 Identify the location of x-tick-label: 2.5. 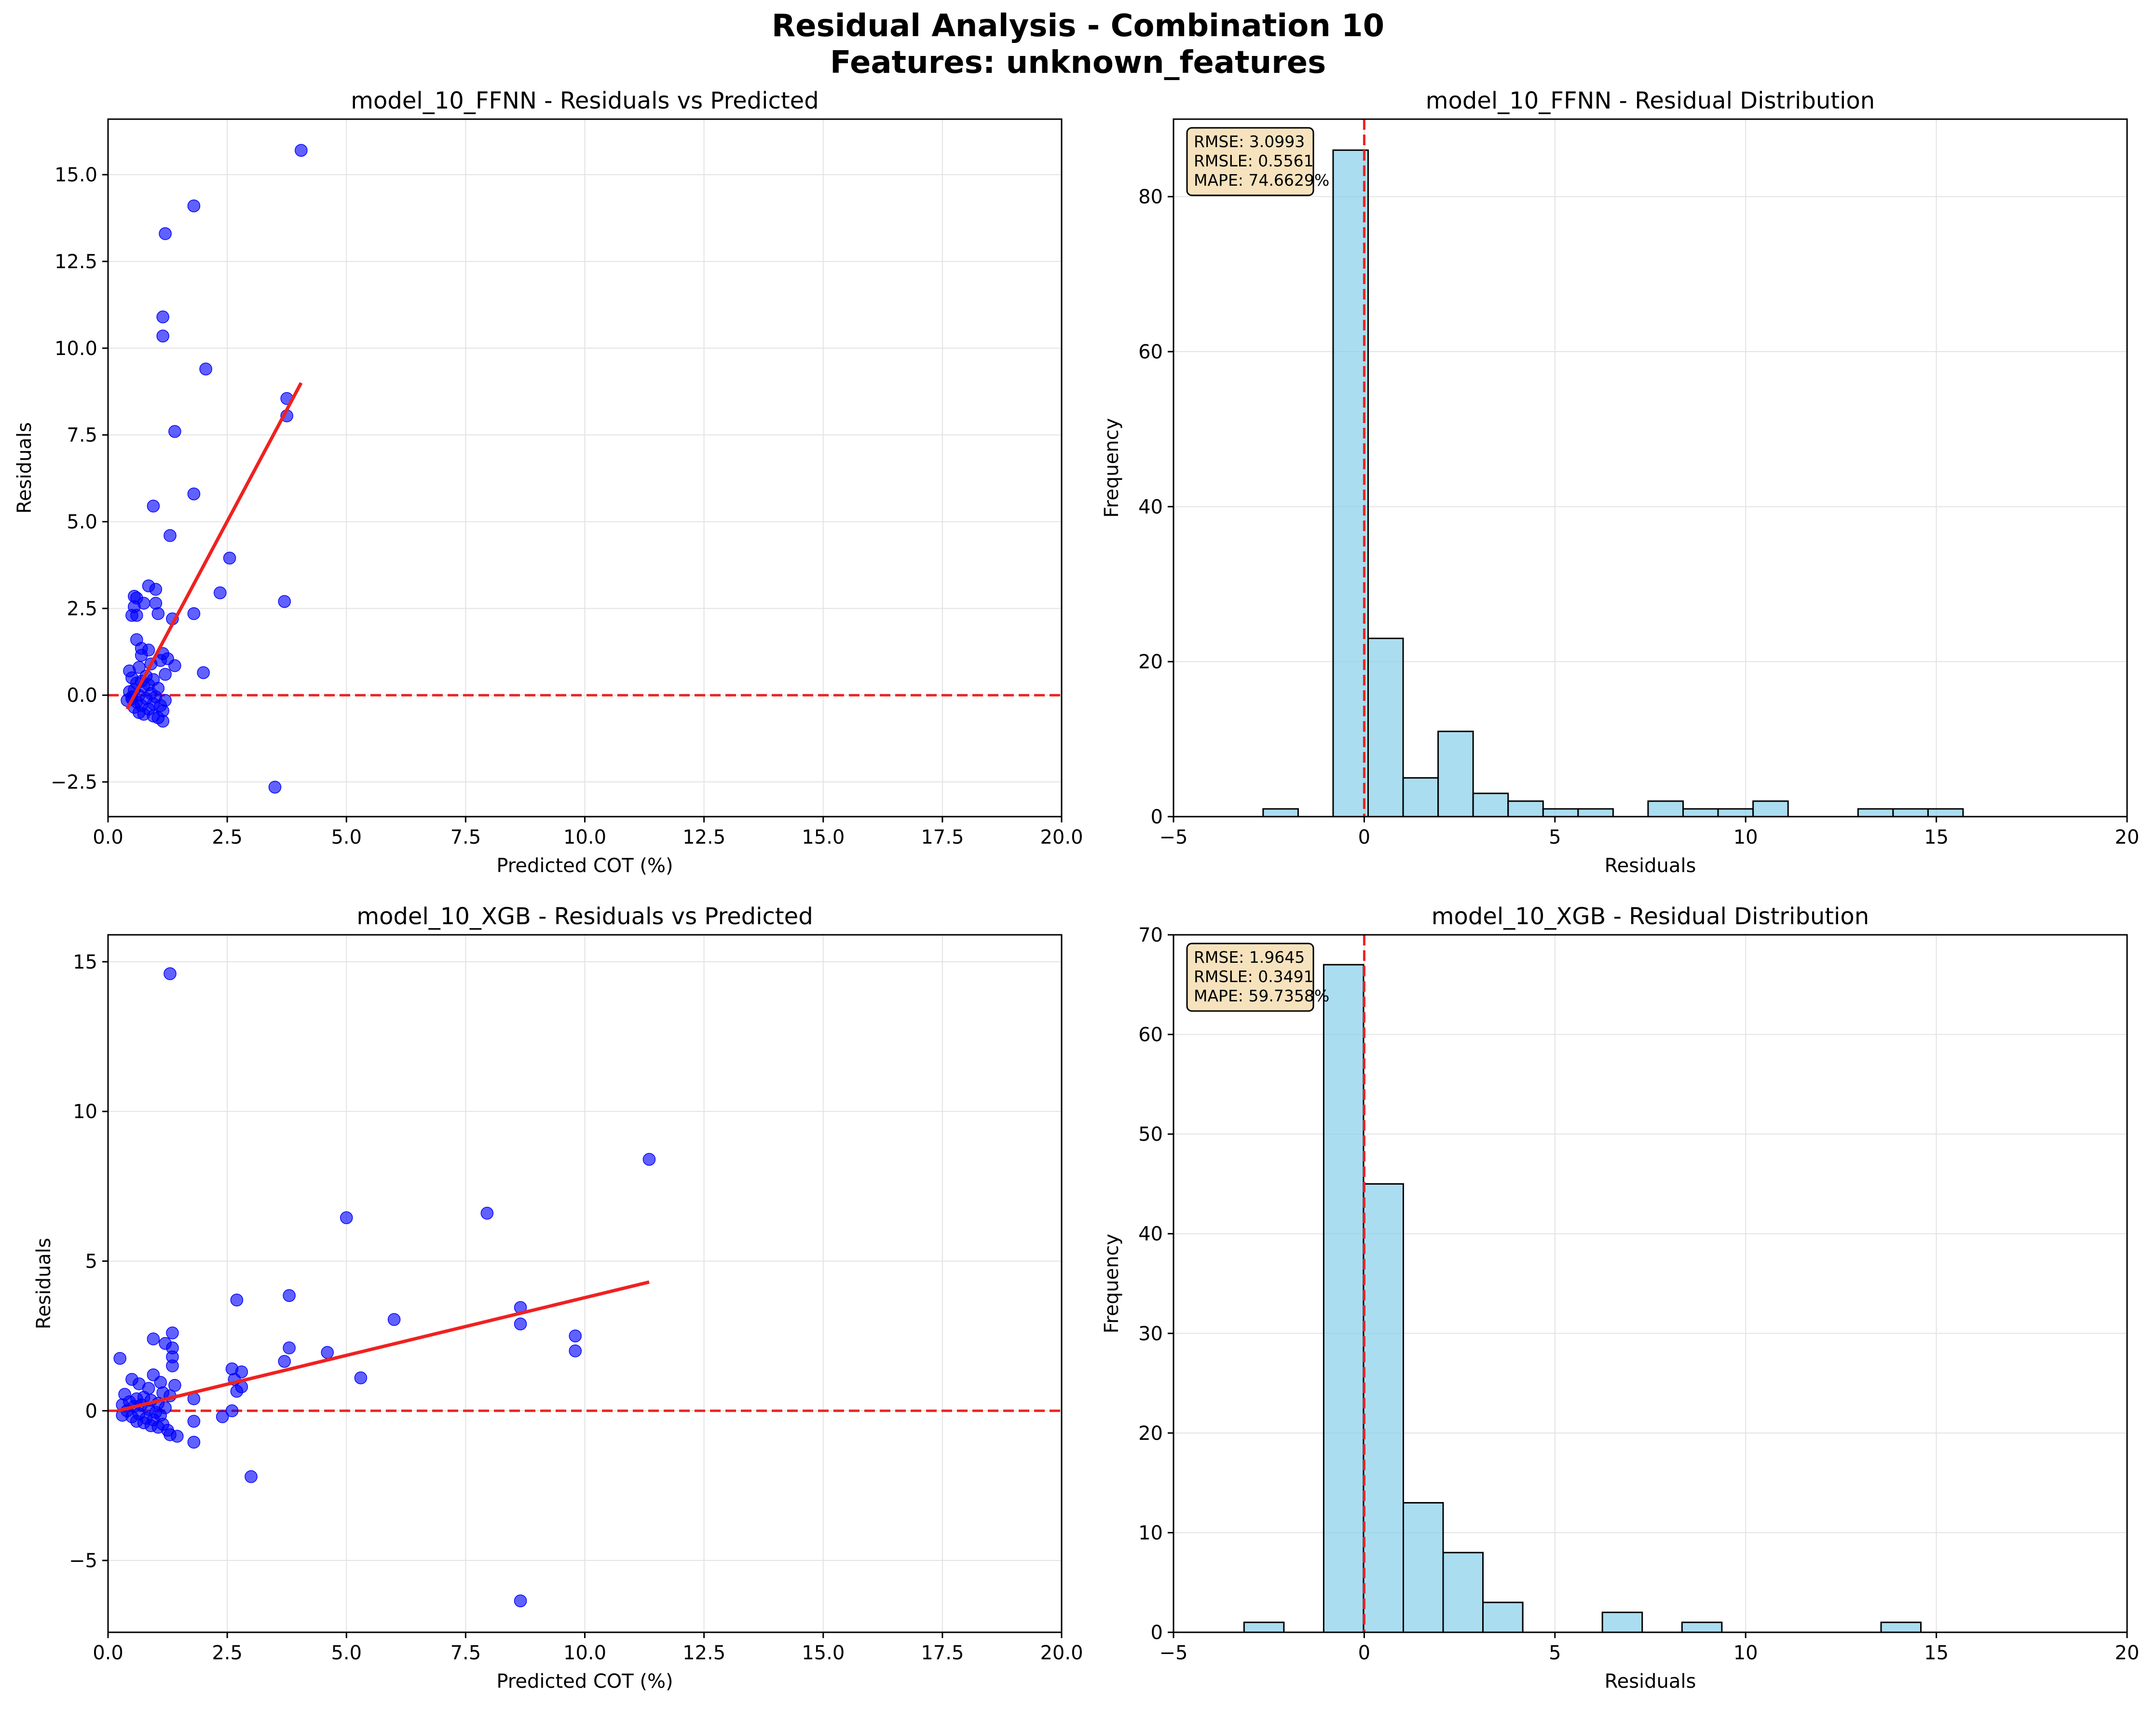
(227, 1653).